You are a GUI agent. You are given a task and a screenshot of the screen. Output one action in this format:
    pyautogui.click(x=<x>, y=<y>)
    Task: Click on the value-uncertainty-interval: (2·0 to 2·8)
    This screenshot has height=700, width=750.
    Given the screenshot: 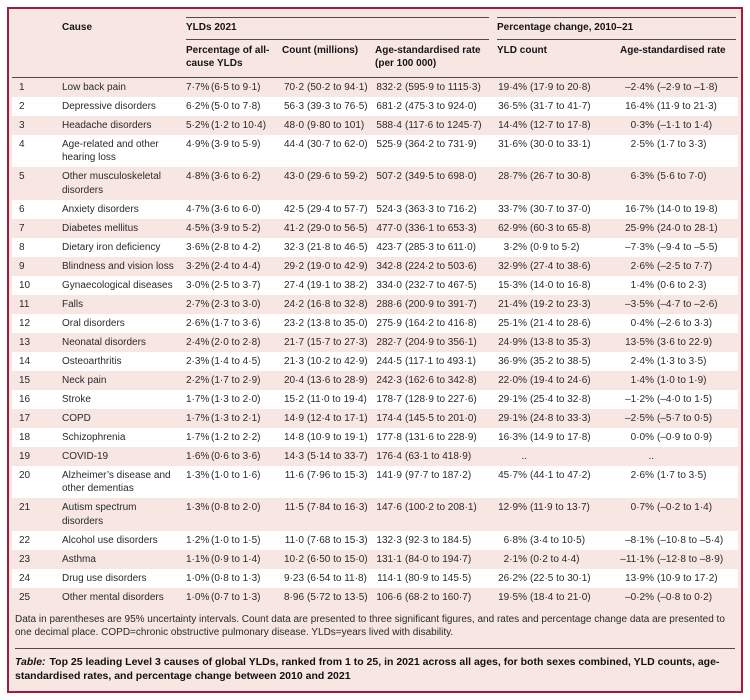 What is the action you would take?
    pyautogui.click(x=236, y=342)
    